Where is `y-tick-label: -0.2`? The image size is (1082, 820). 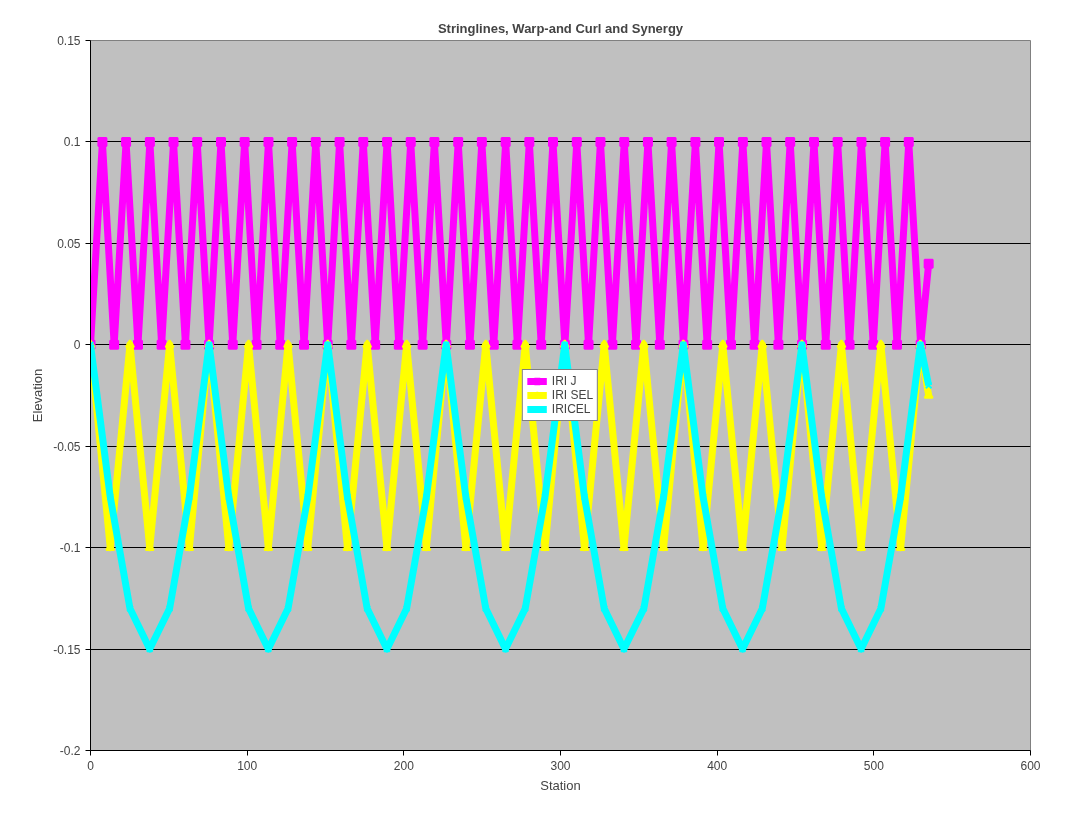
y-tick-label: -0.2 is located at coordinates (70, 751).